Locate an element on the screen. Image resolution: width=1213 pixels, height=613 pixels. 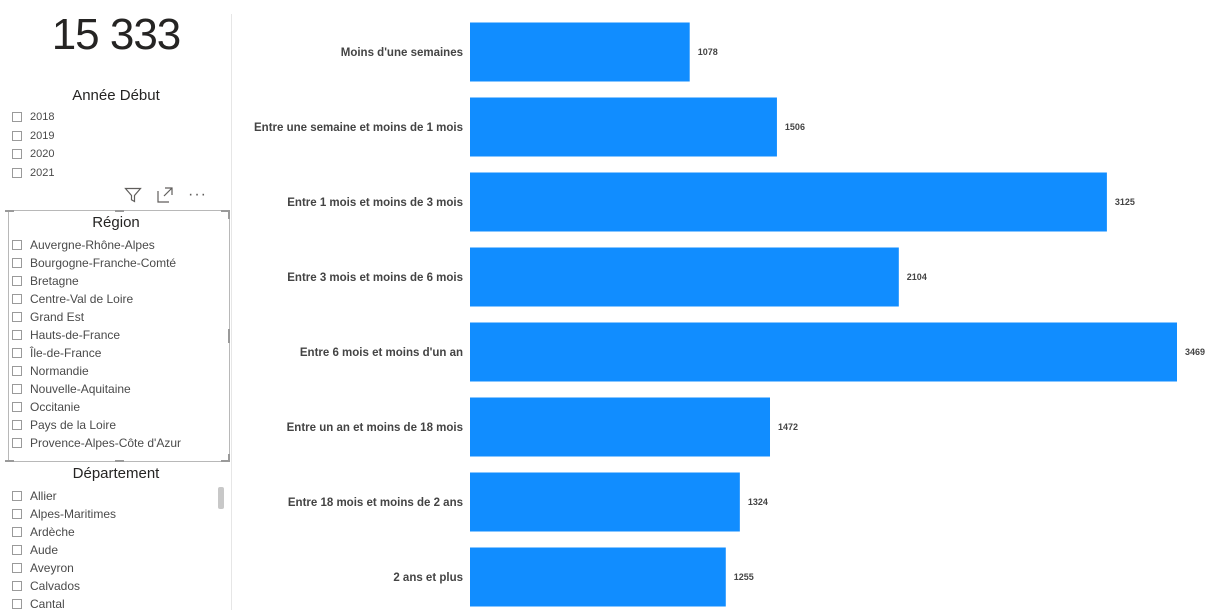
region-slicer-item: Provence-Alpes-Côte d'Azur is located at coordinates (96, 443).